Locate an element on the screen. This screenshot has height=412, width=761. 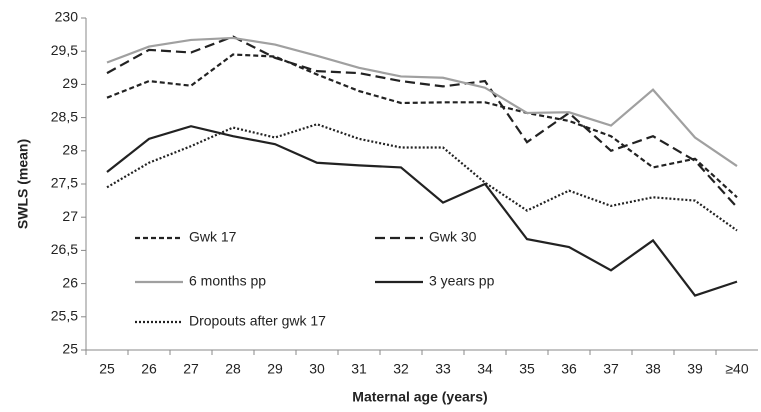
y-tick-label: 28,5 is located at coordinates (64, 116).